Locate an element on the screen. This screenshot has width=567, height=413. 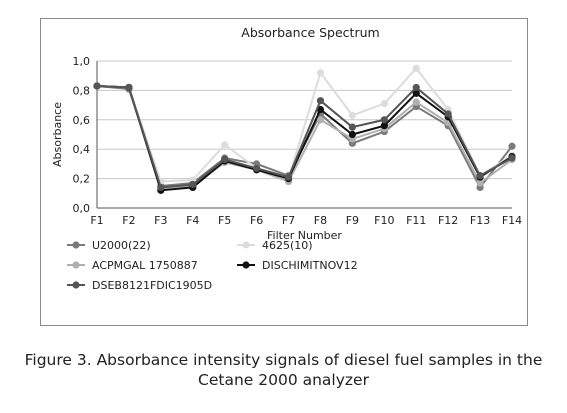
x-tick-label: F6 is located at coordinates (256, 220).